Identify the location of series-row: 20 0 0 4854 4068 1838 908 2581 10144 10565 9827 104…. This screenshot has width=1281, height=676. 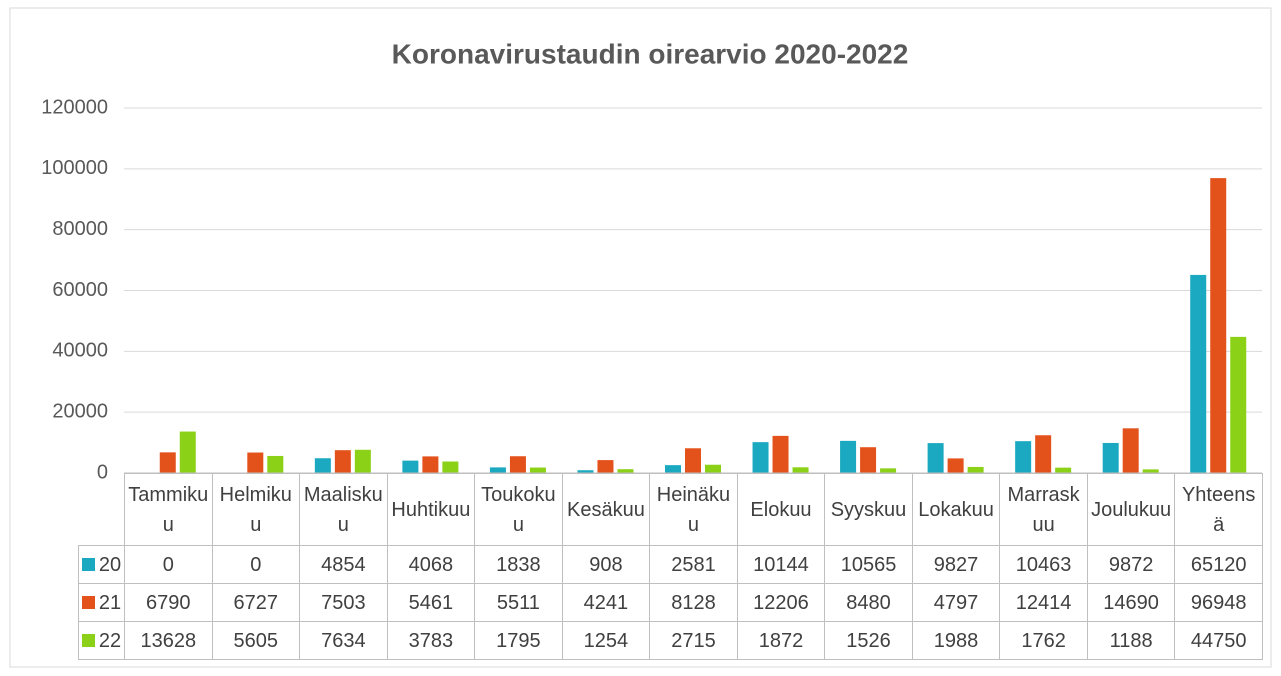
(670, 564).